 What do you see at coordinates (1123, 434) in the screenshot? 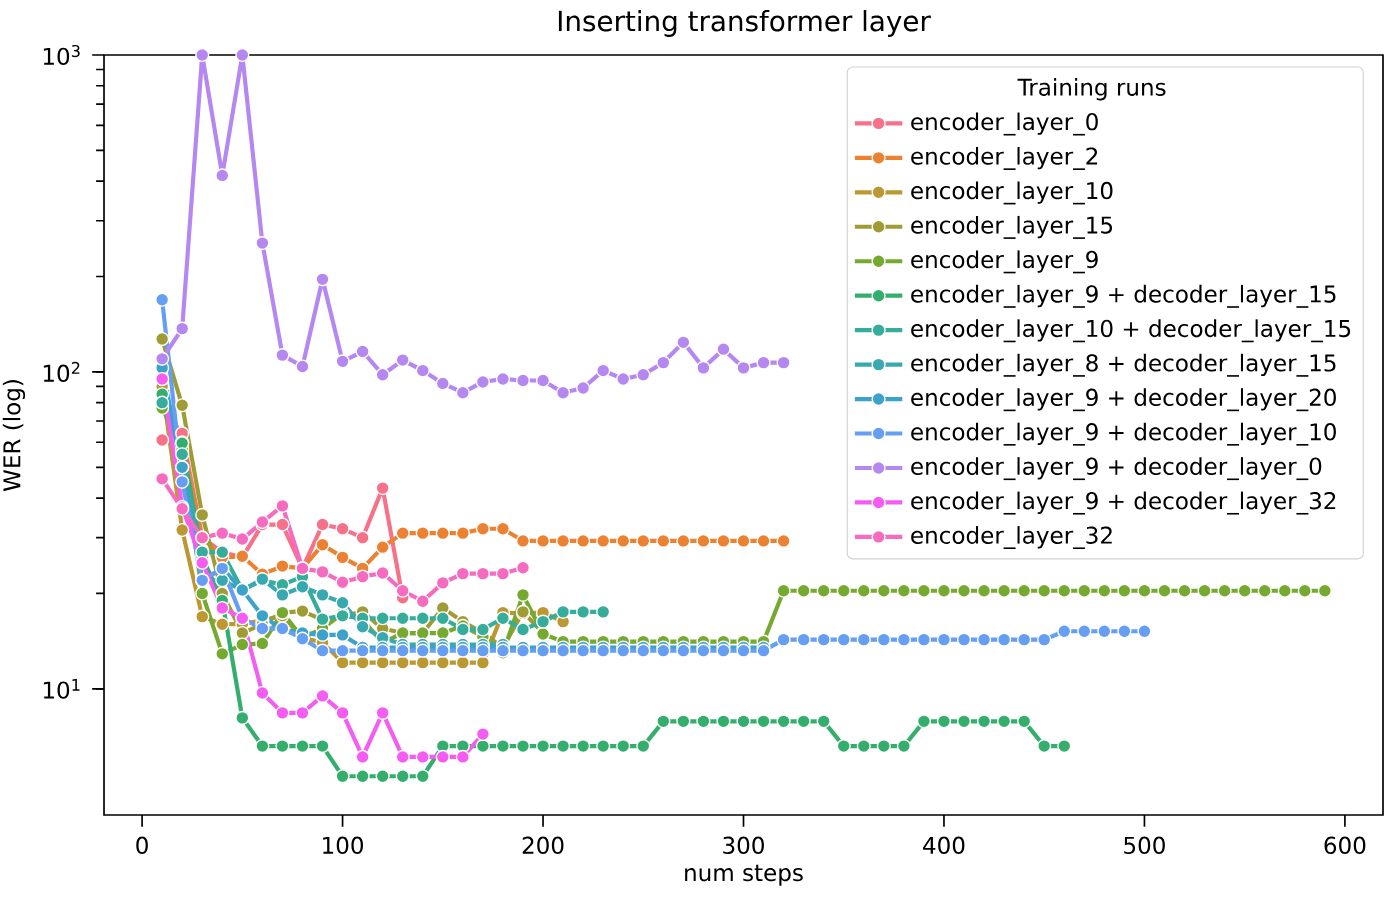
I see `legend-label: encoder_layer_9 + decoder_layer_10` at bounding box center [1123, 434].